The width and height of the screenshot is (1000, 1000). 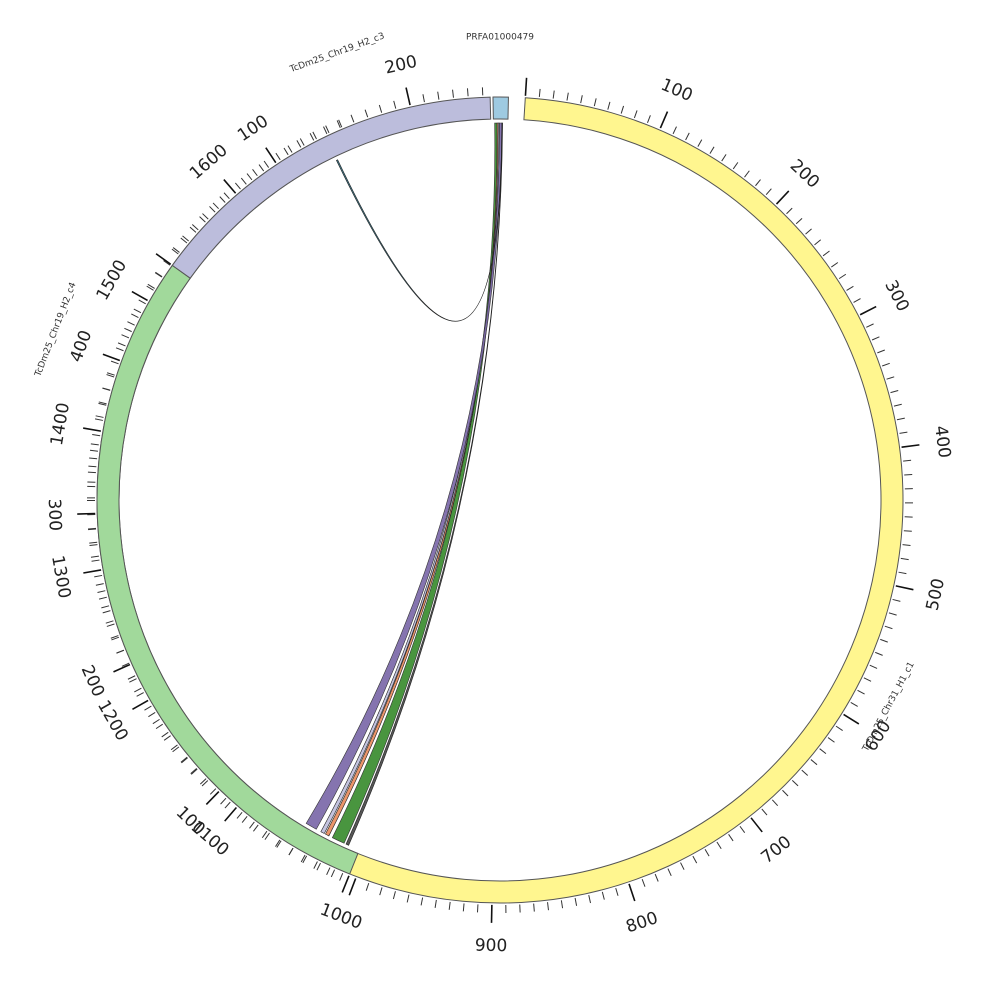 I want to click on tick-label-tcdm25_chr19_h2_c4: 200, so click(x=92, y=681).